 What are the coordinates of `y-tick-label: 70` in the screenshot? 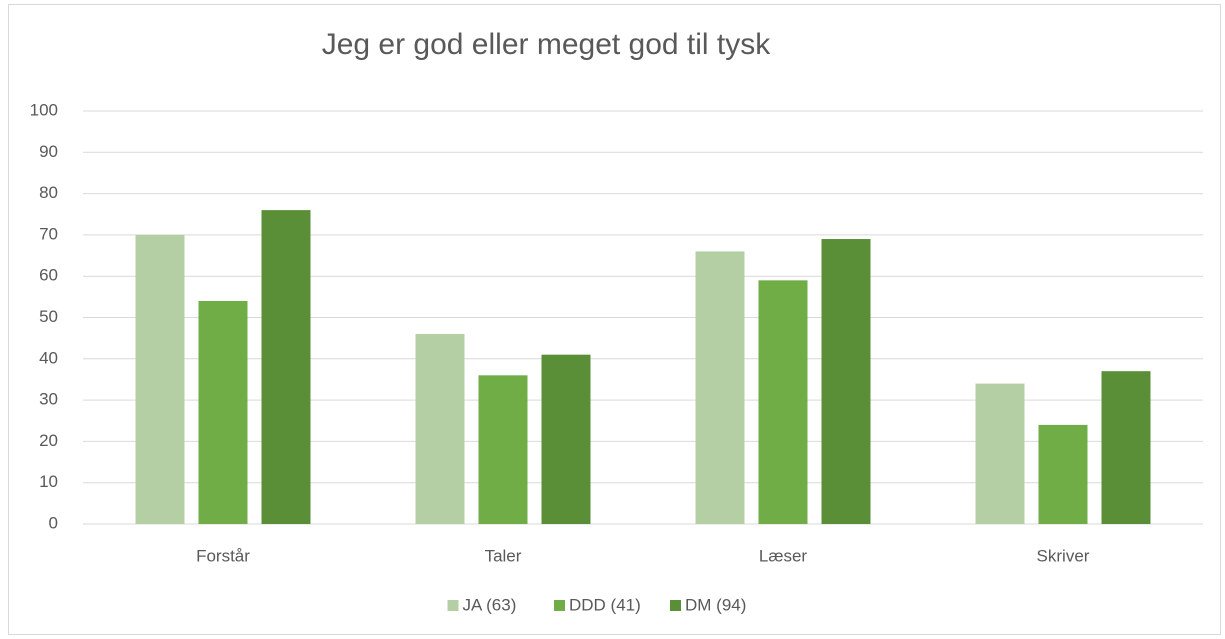 It's located at (48, 233).